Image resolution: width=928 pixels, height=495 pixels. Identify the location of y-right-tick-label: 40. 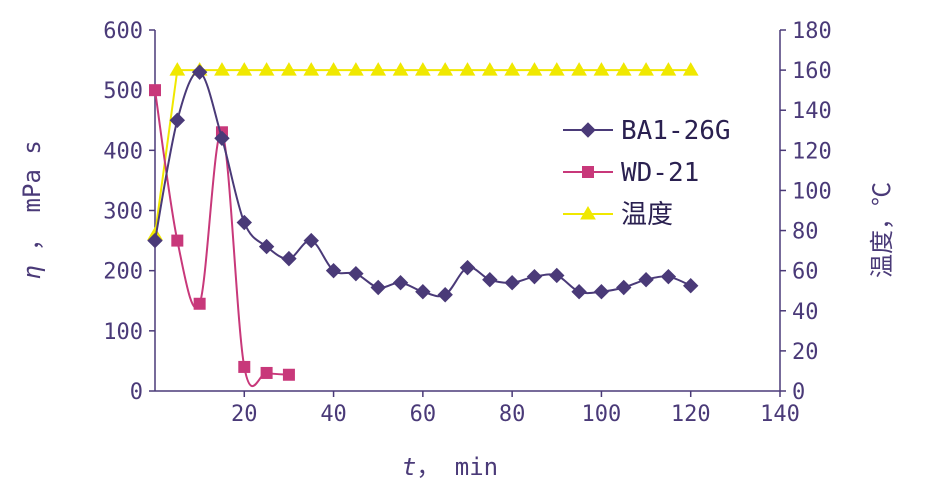
(805, 312).